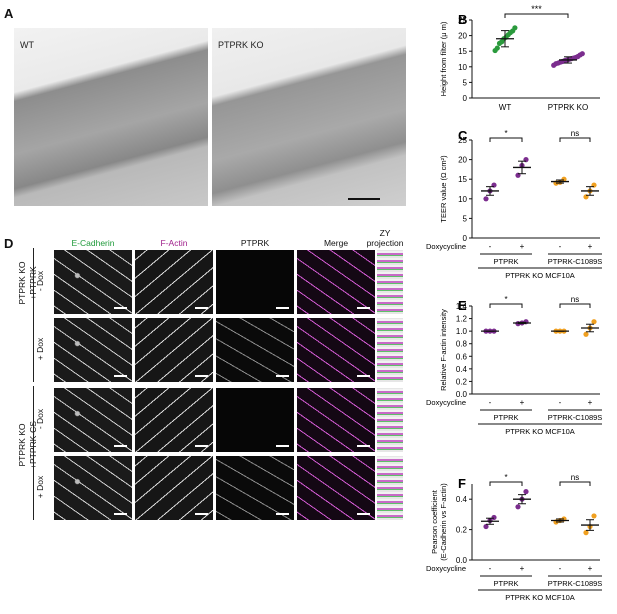 The height and width of the screenshot is (614, 617). What do you see at coordinates (462, 331) in the screenshot?
I see `y-tick-label: 1.0` at bounding box center [462, 331].